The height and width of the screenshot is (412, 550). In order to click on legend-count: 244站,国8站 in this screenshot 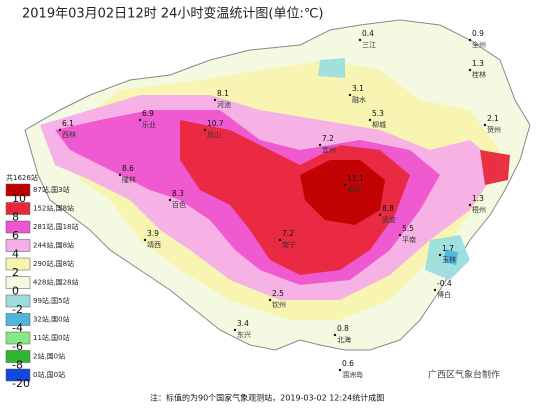, I will do `click(53, 245)`.